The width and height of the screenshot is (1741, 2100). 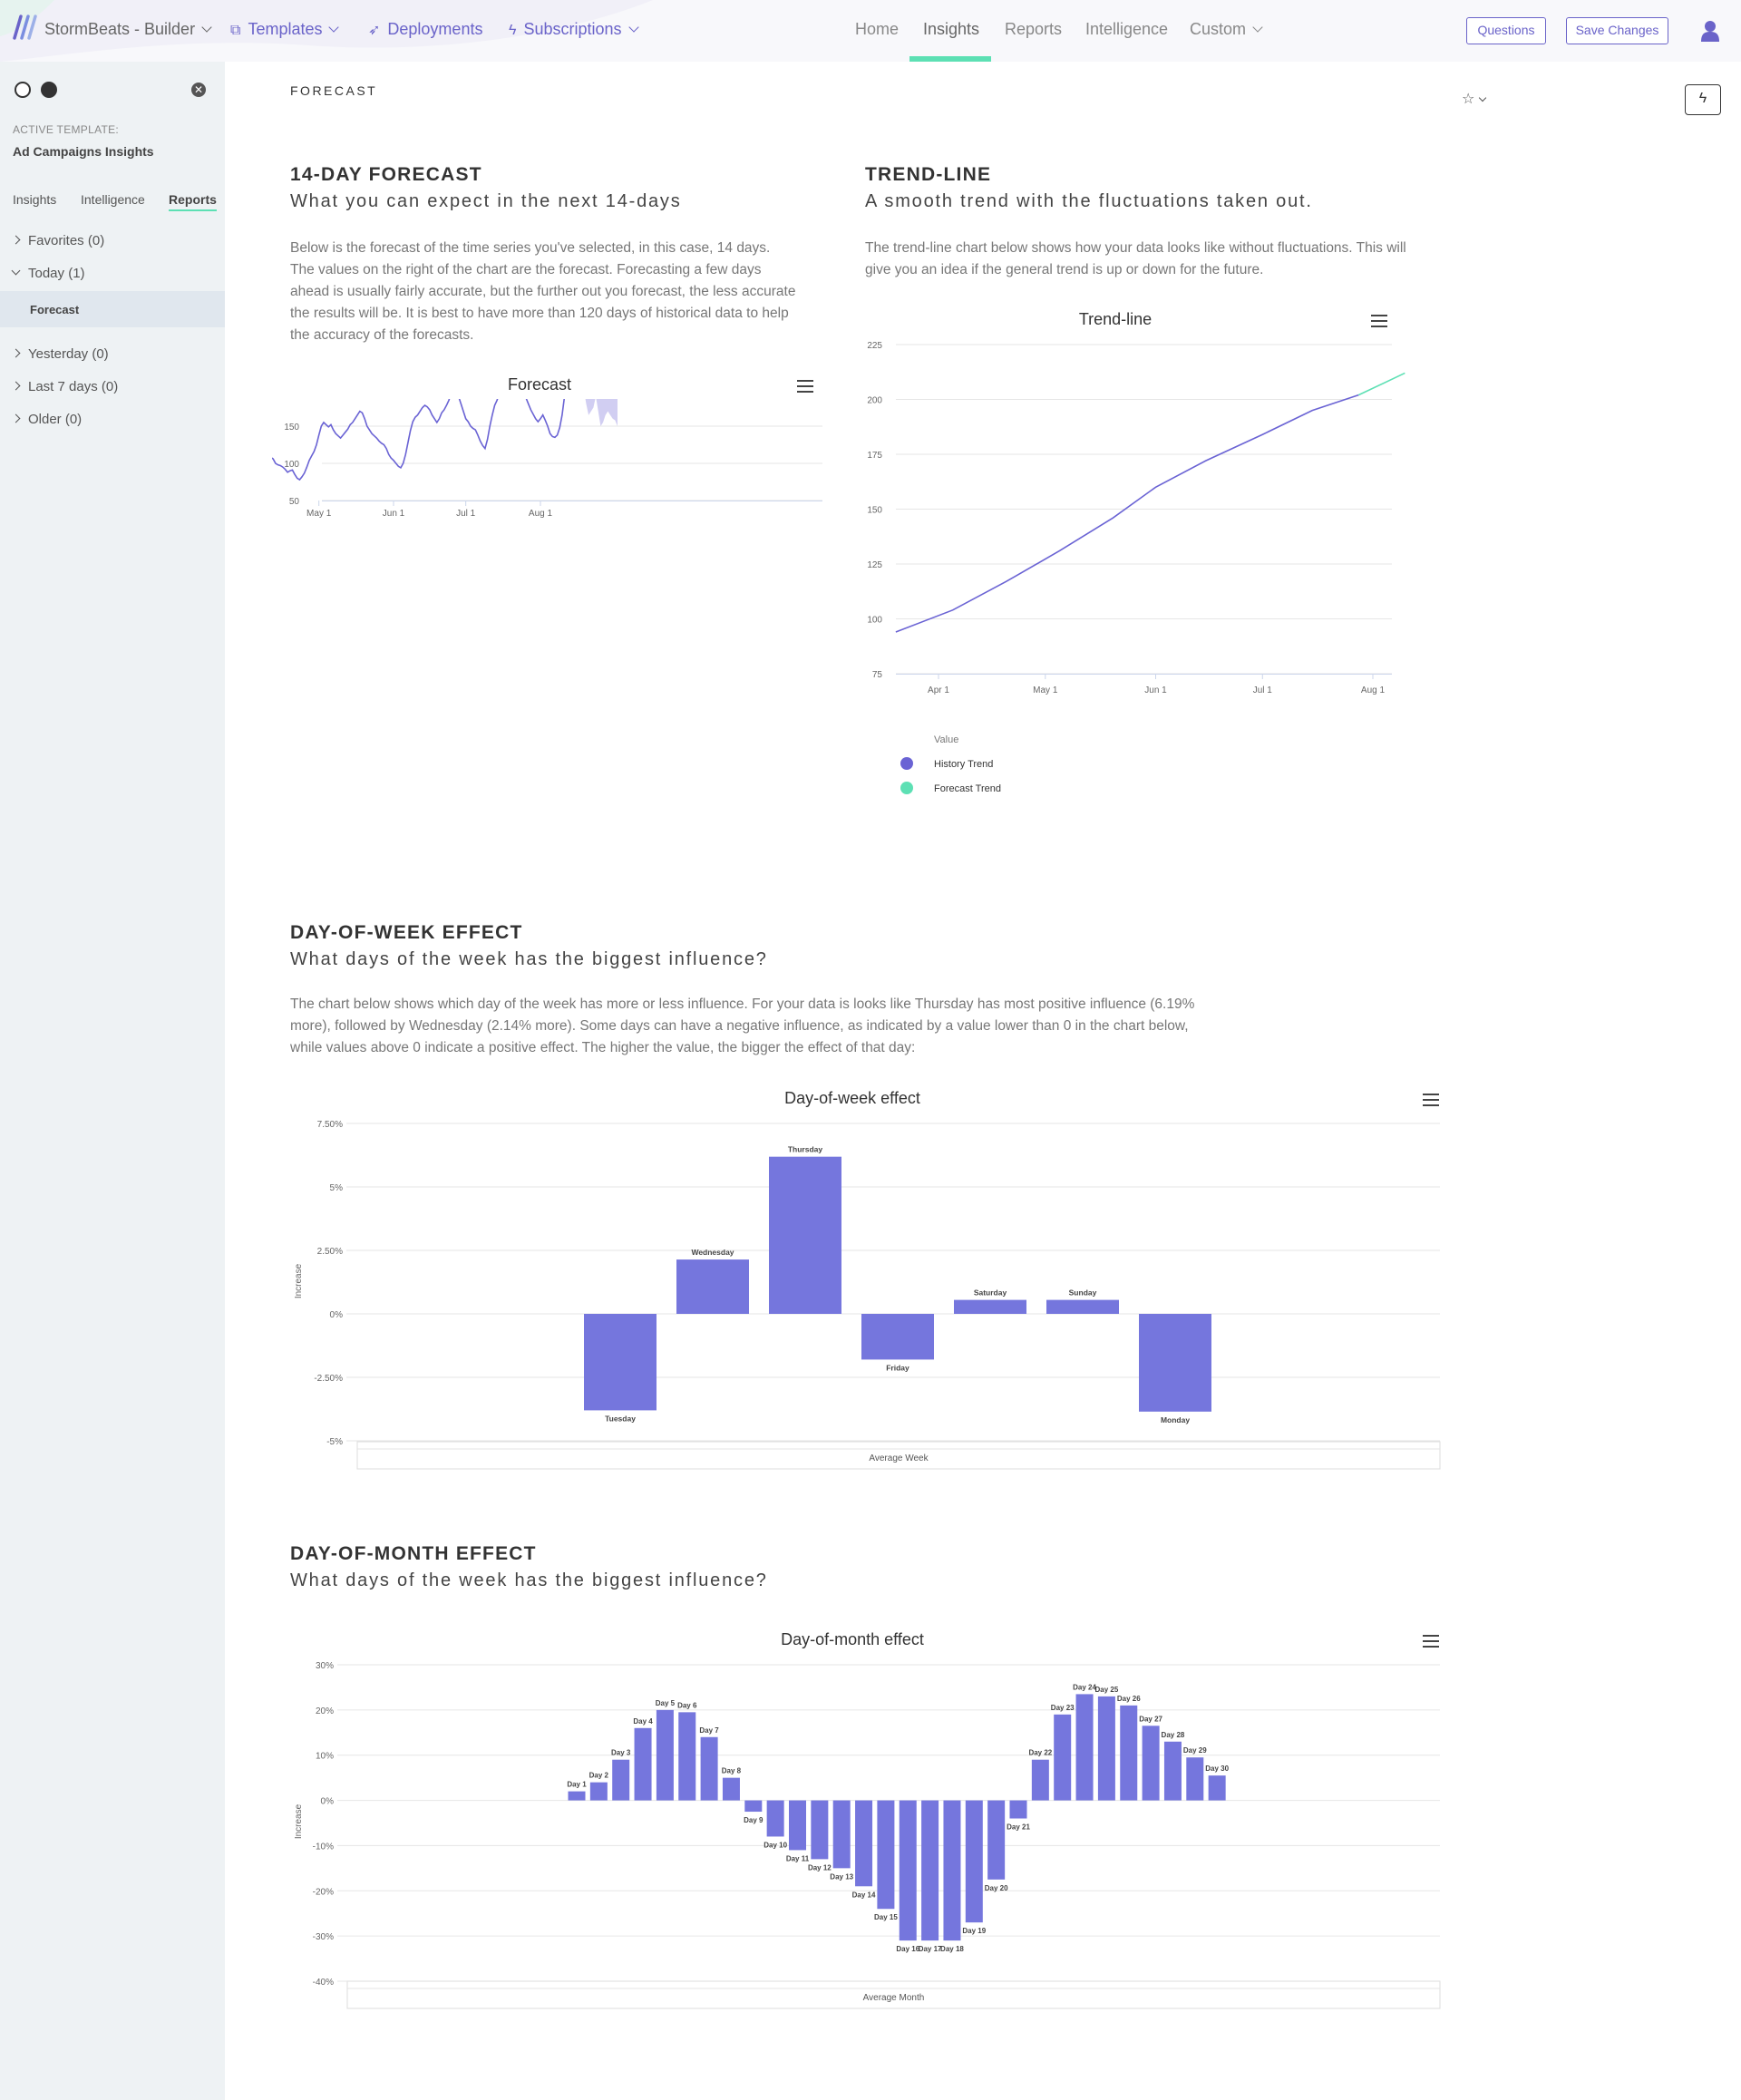 What do you see at coordinates (541, 514) in the screenshot?
I see `forecast-x-tick: Aug 1` at bounding box center [541, 514].